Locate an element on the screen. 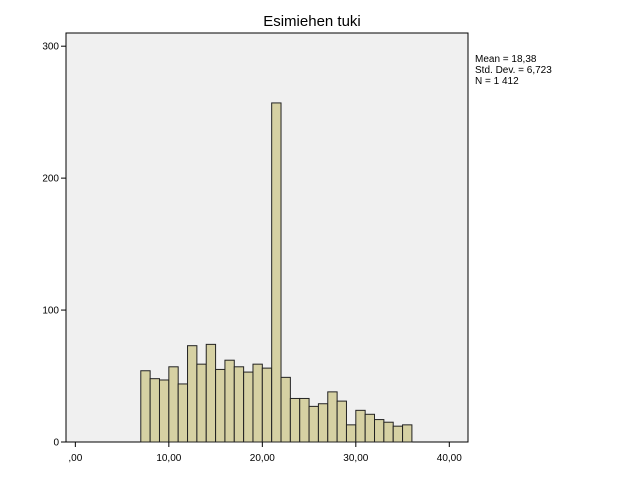 This screenshot has height=501, width=626. stats-line: N = 1 412 is located at coordinates (497, 81).